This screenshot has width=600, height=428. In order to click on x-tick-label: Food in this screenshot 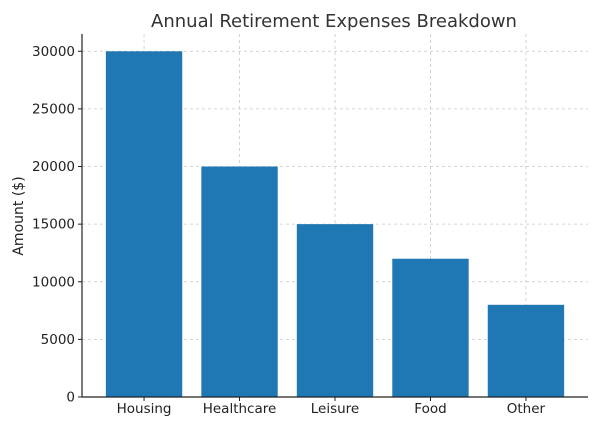, I will do `click(430, 409)`.